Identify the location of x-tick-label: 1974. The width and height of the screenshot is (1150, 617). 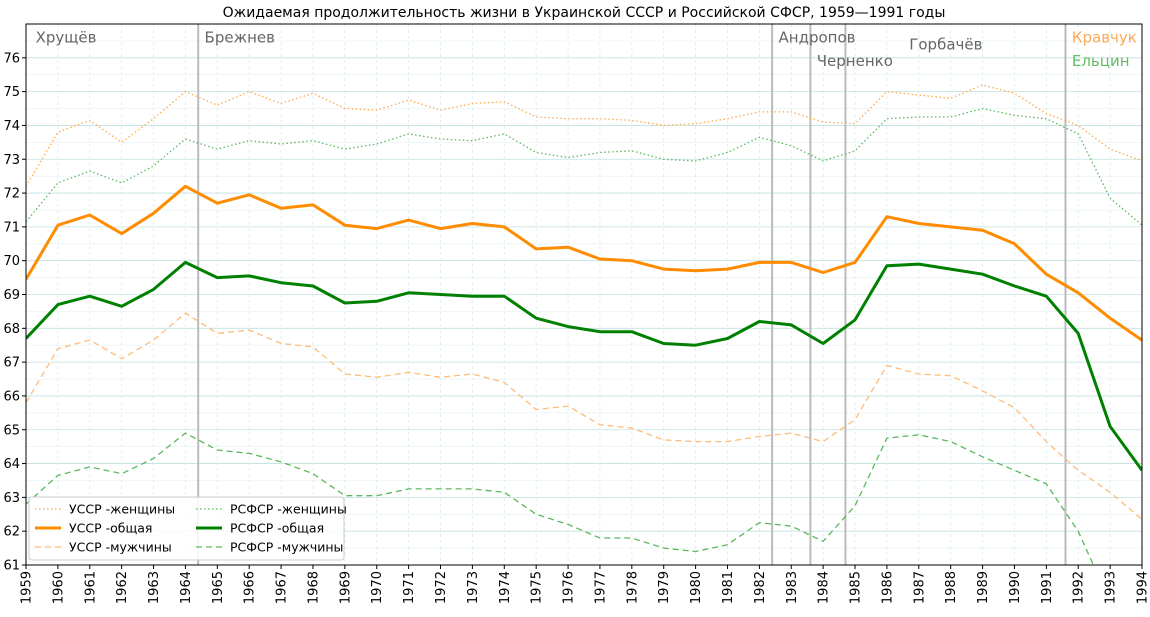
(505, 587).